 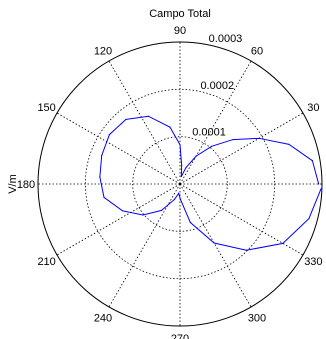 What do you see at coordinates (46, 108) in the screenshot?
I see `angle-tick-label: 150` at bounding box center [46, 108].